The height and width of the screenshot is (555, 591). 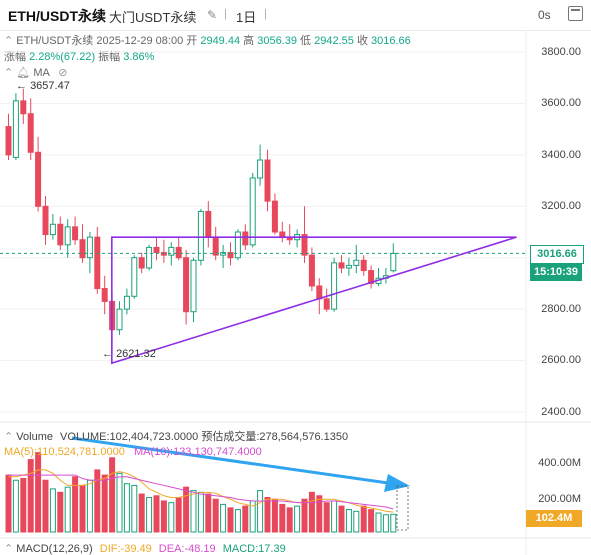 I want to click on volume-value: VOLUME:102,404,723.0000, so click(x=129, y=437).